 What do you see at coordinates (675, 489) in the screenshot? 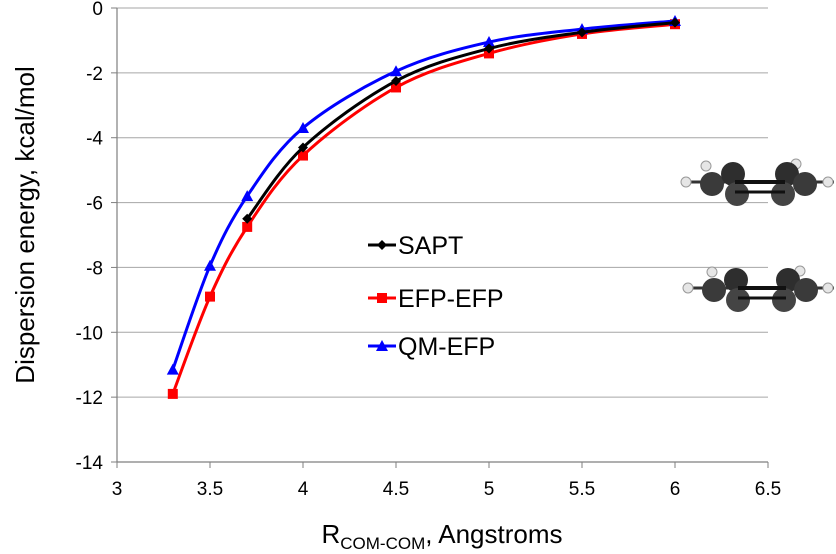
I see `x-tick-label-6: 6` at bounding box center [675, 489].